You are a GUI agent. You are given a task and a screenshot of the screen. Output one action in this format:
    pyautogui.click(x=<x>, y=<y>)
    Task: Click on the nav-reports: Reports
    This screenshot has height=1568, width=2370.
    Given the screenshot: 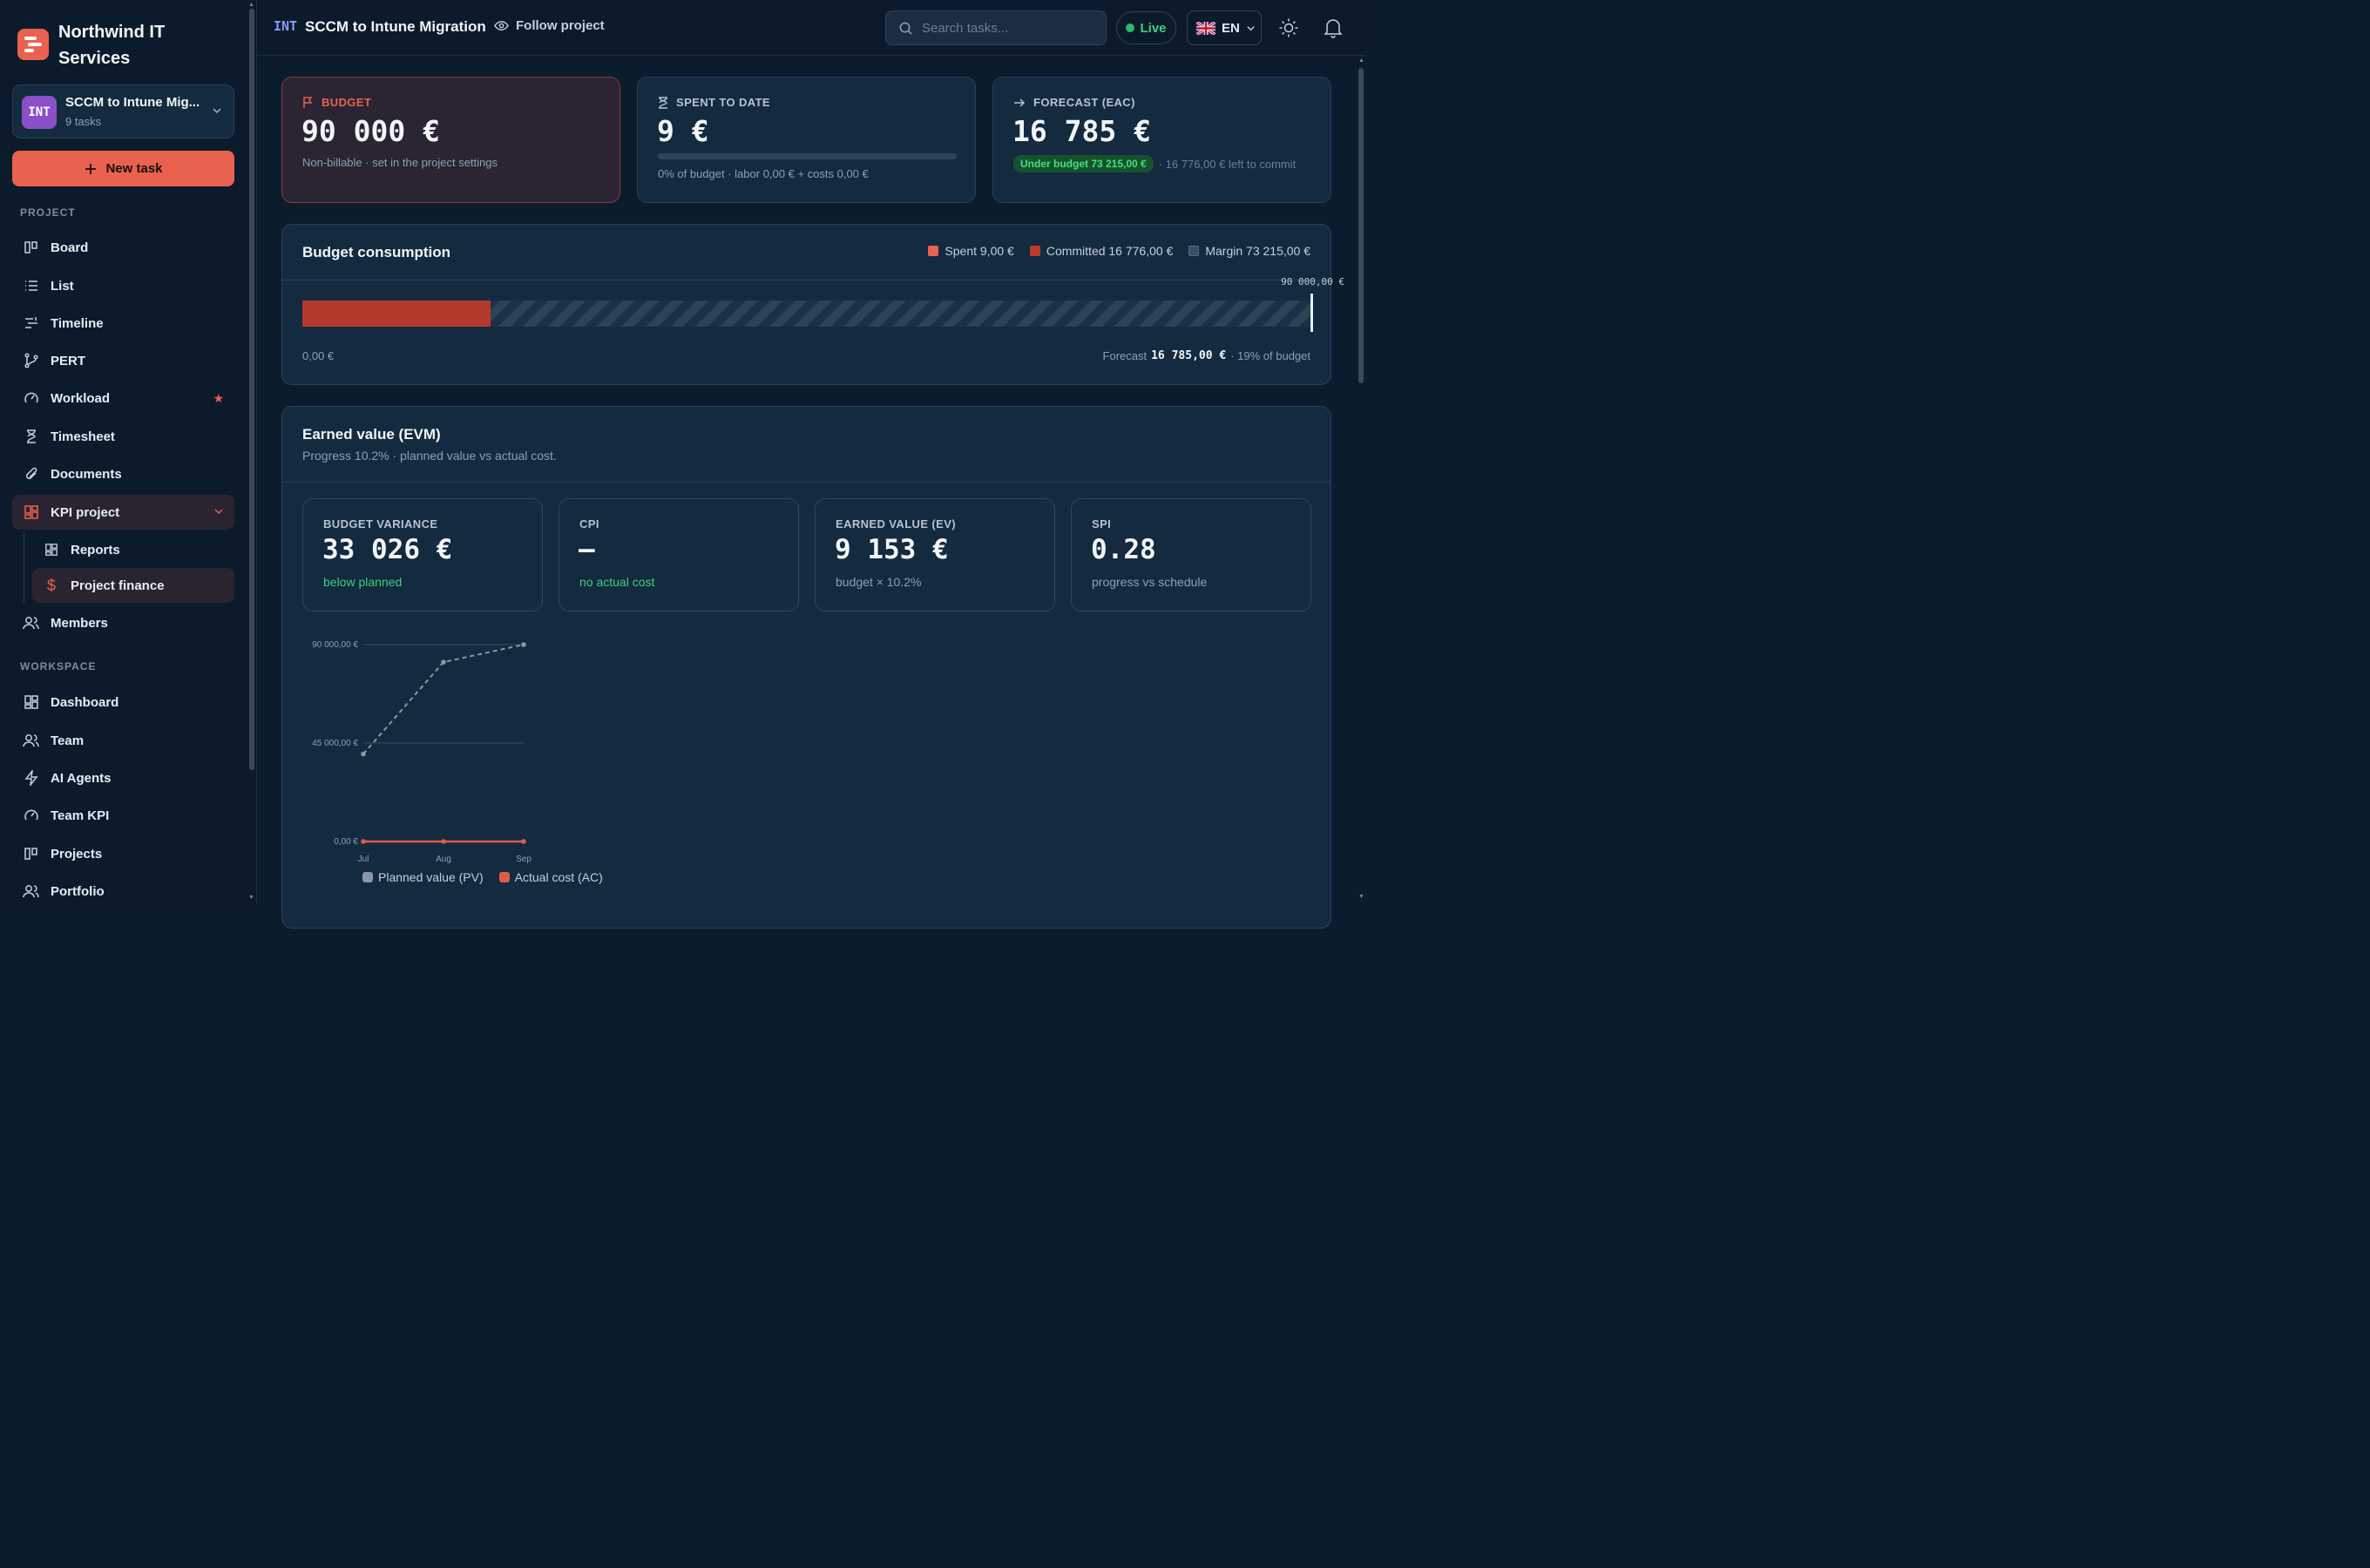 What is the action you would take?
    pyautogui.click(x=133, y=549)
    